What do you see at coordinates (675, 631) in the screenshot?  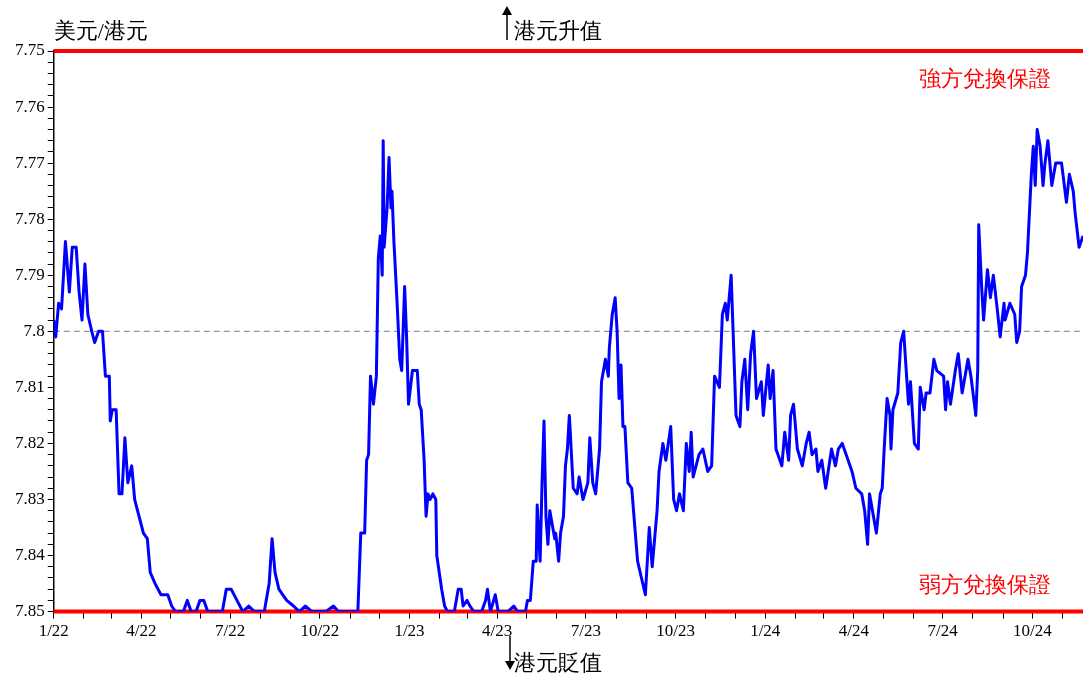 I see `x-tick-label: 10/23` at bounding box center [675, 631].